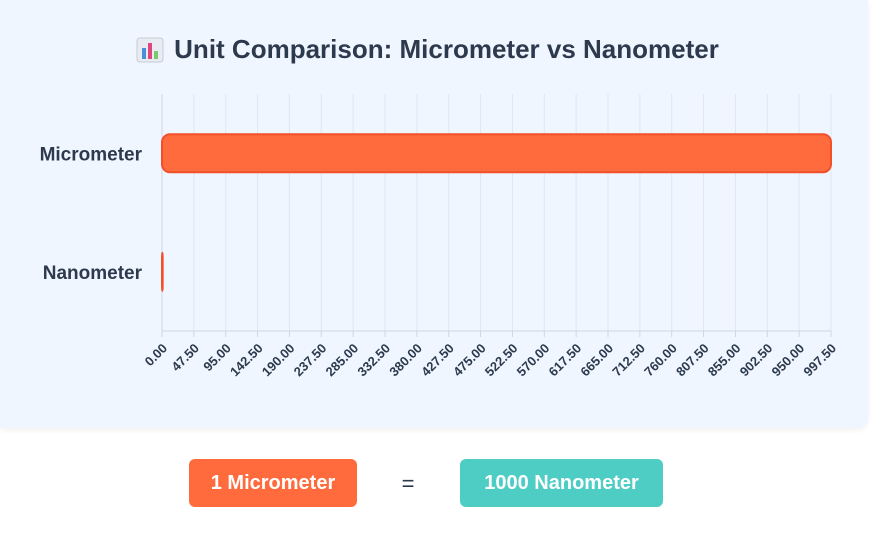 The image size is (883, 536). What do you see at coordinates (561, 483) in the screenshot?
I see `target-unit-badge: 1000 Nanometer` at bounding box center [561, 483].